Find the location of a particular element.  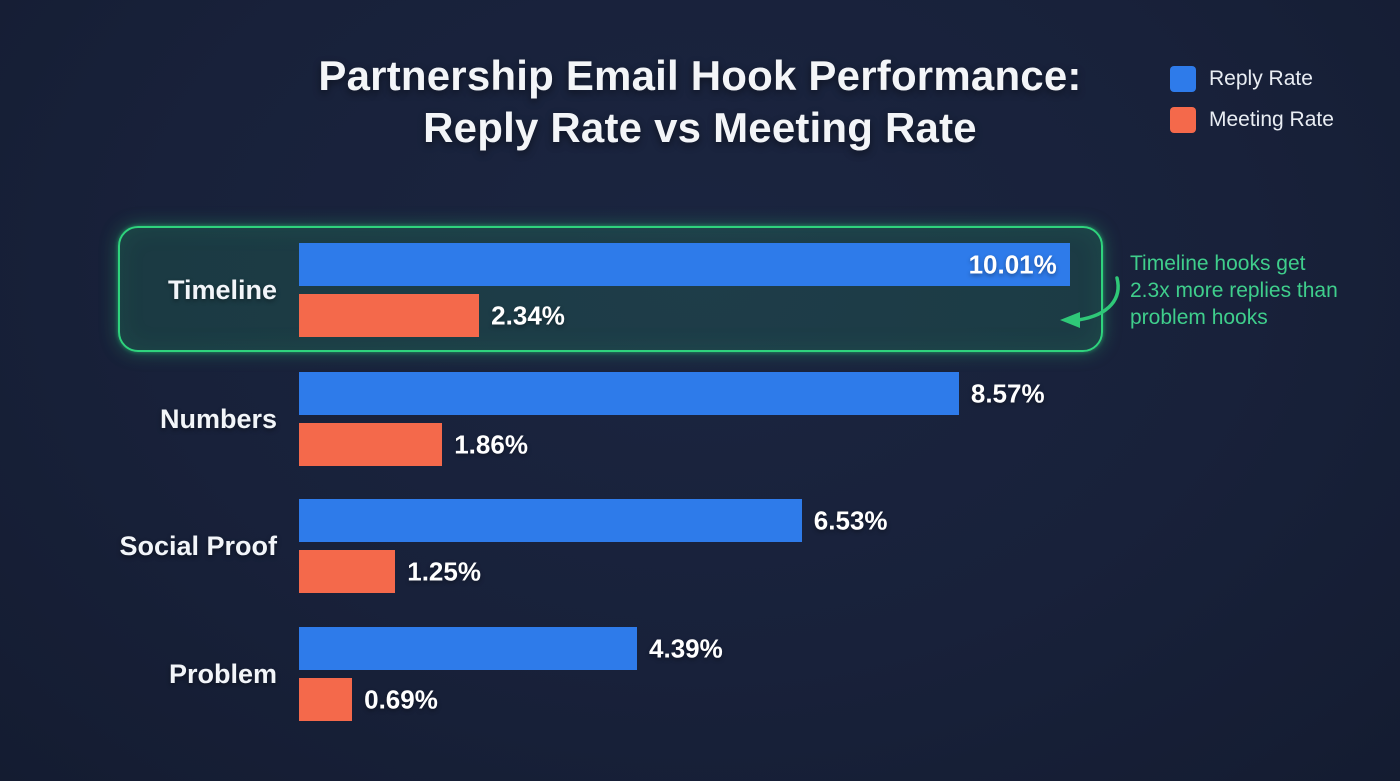

bar-row-timeline: Timeline 10.01% 2.34% is located at coordinates (700, 290).